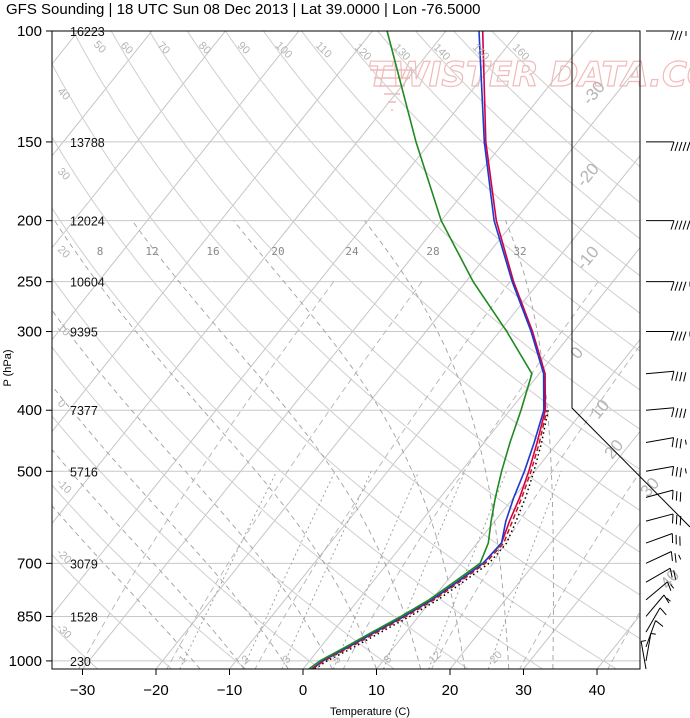  Describe the element at coordinates (84, 411) in the screenshot. I see `height-label: 7377` at that location.